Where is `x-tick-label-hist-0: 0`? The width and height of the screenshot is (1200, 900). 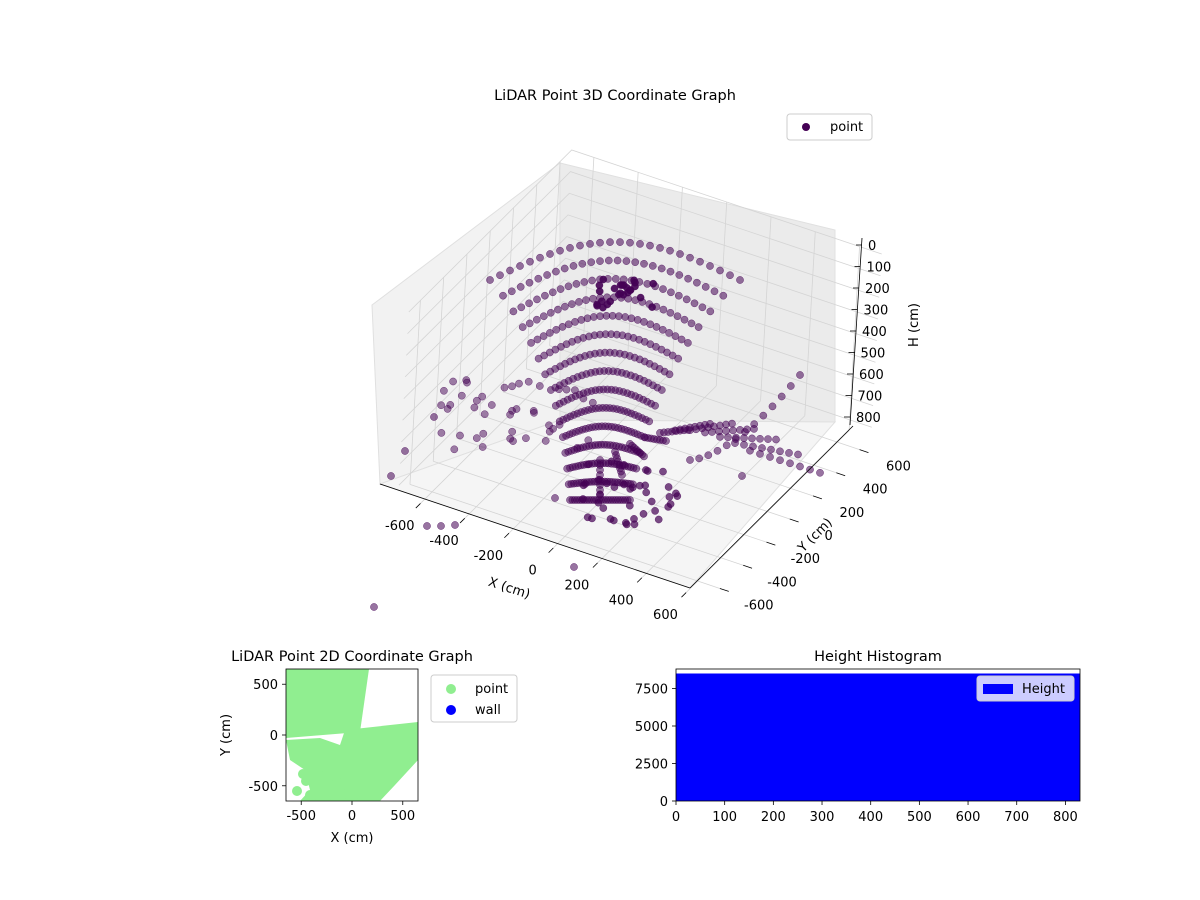
x-tick-label-hist-0: 0 is located at coordinates (676, 817).